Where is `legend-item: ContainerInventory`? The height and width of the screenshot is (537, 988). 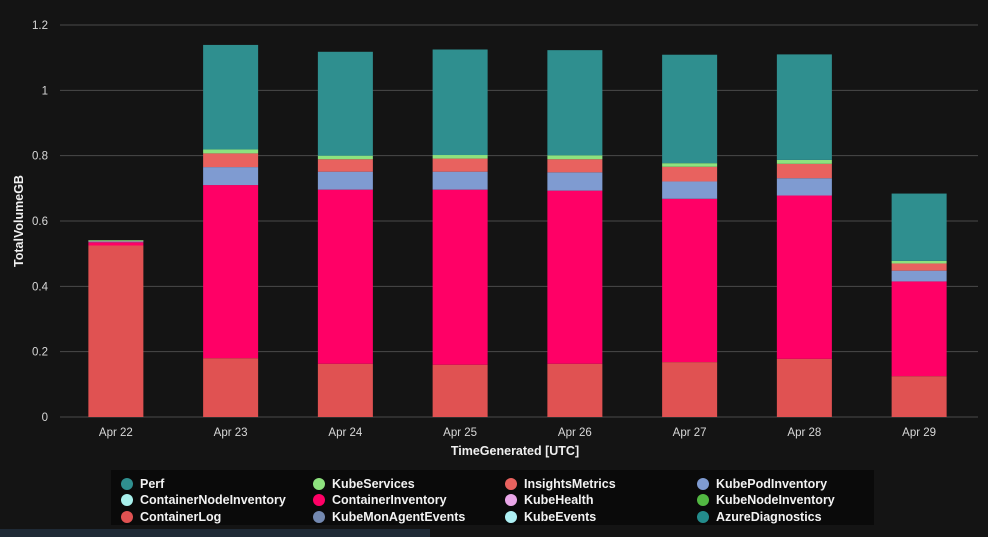
legend-item: ContainerInventory is located at coordinates (409, 500).